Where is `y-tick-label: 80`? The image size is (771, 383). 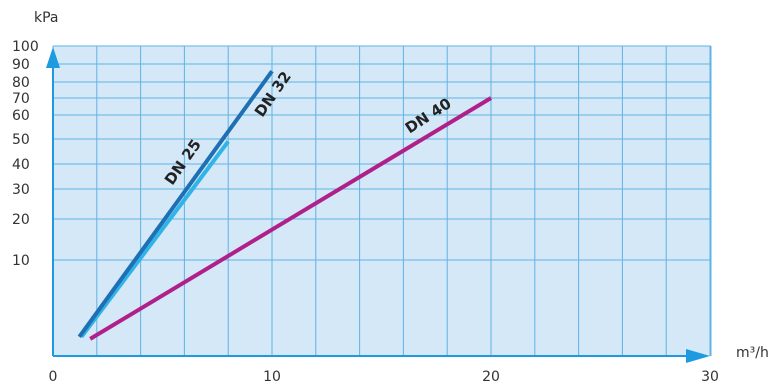
y-tick-label: 80 is located at coordinates (21, 83).